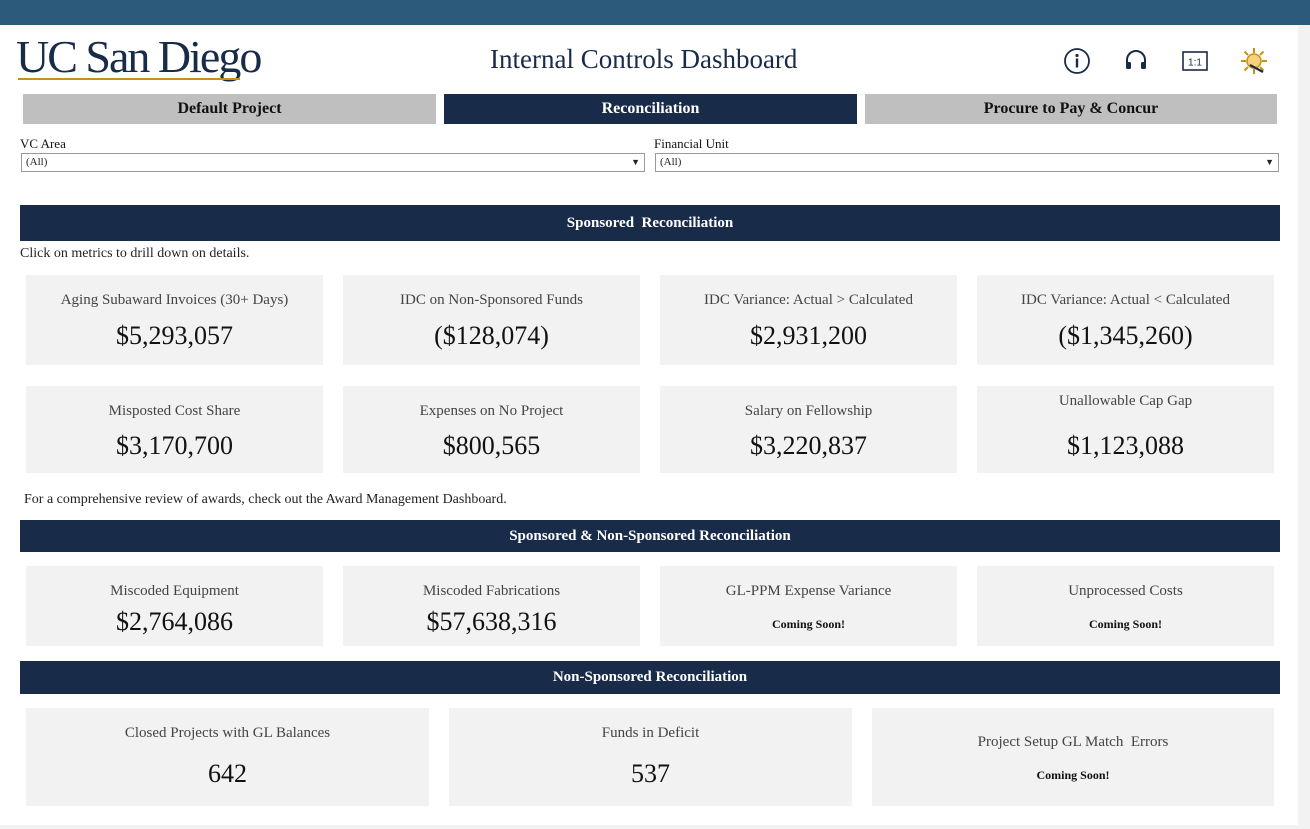 The width and height of the screenshot is (1310, 829). What do you see at coordinates (174, 411) in the screenshot?
I see `metric-label: Misposted Cost Share` at bounding box center [174, 411].